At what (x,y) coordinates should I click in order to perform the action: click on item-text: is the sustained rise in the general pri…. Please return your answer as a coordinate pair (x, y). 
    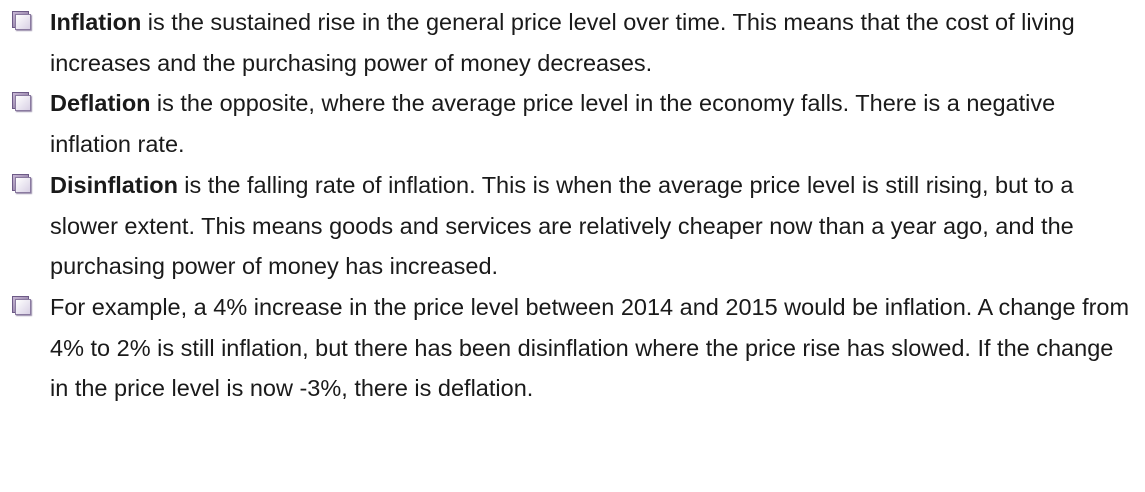
    Looking at the image, I should click on (562, 42).